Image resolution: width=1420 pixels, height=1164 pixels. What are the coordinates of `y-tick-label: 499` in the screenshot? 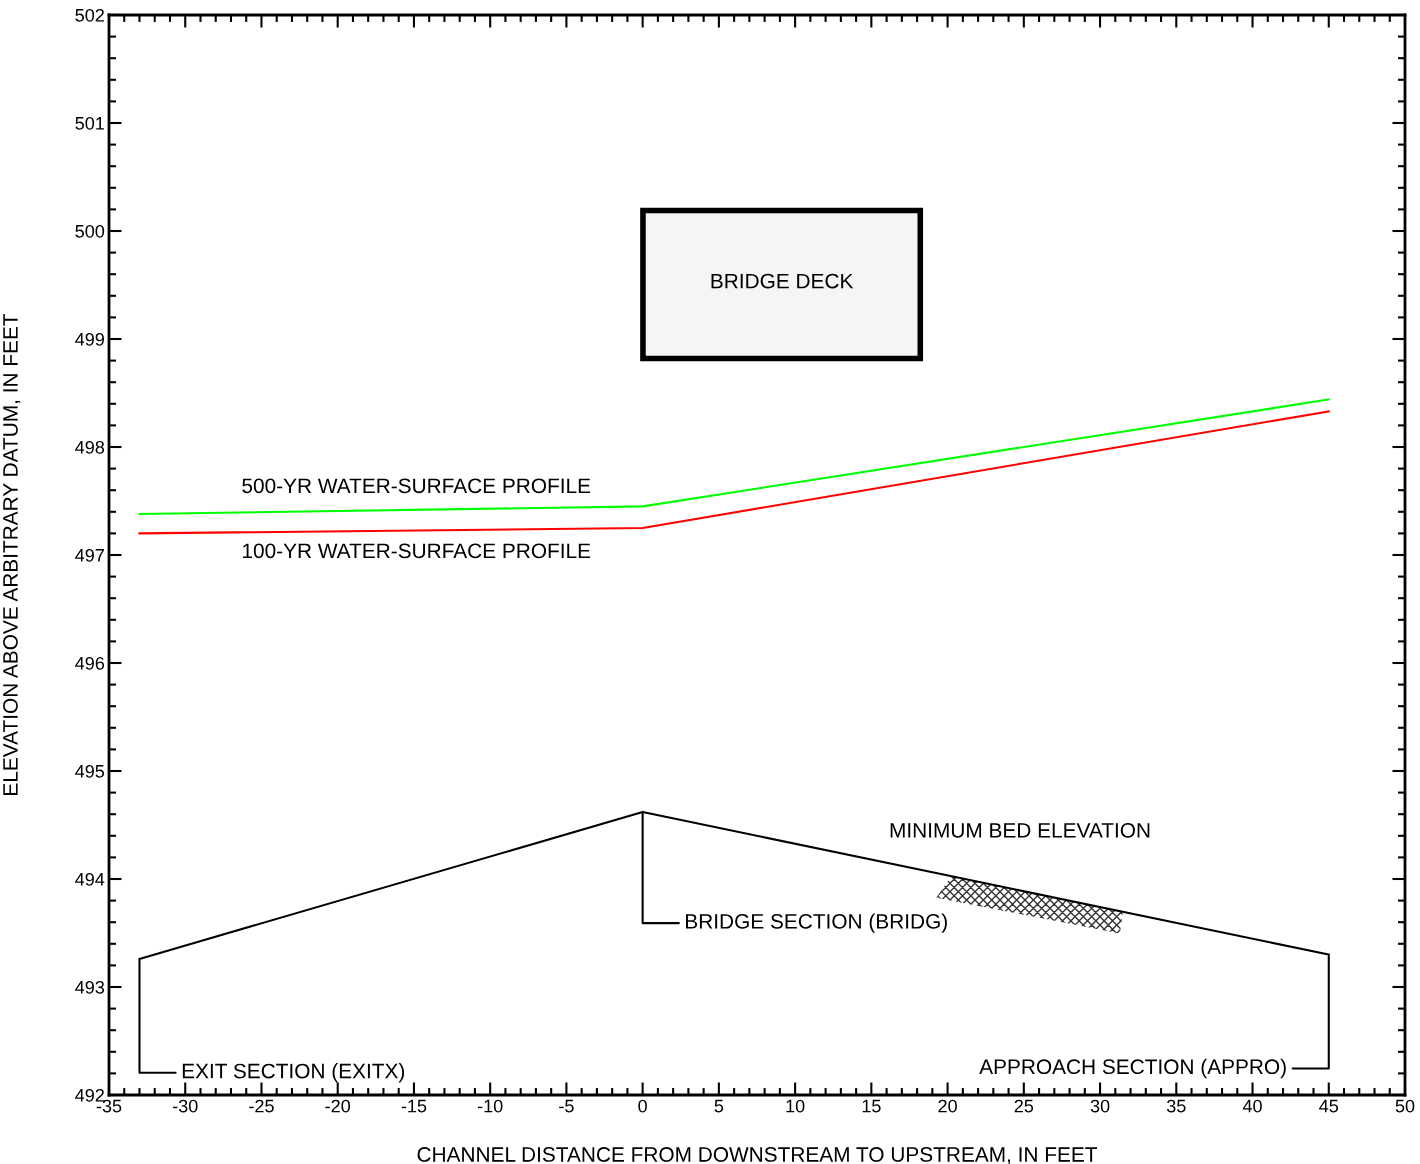 It's located at (89, 339).